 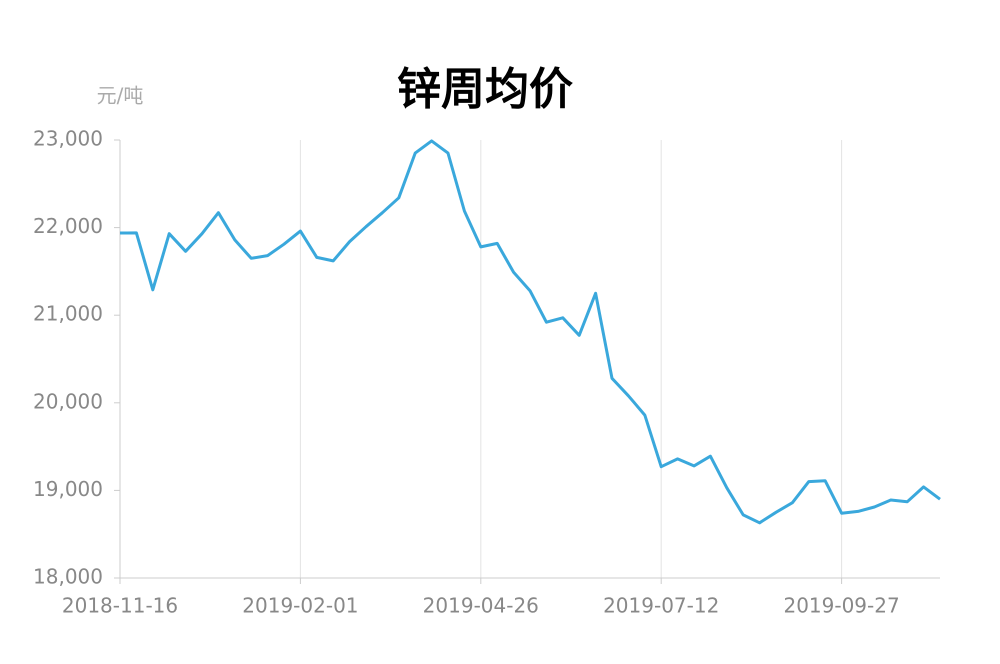 I want to click on x-tick-label: 2019-04-26, so click(x=481, y=606).